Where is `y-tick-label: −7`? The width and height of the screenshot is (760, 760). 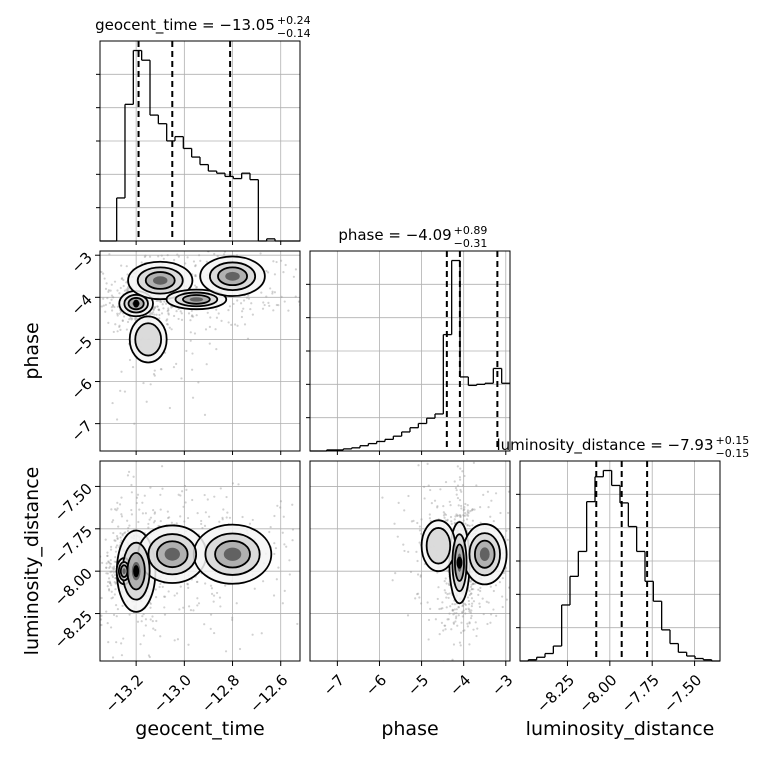
y-tick-label: −7 is located at coordinates (82, 431).